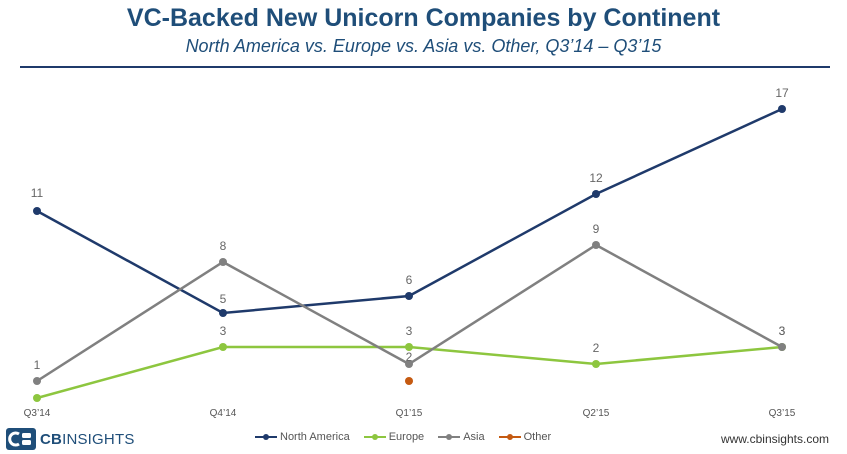  Describe the element at coordinates (37, 413) in the screenshot. I see `x-tick-label-0: Q3’14` at that location.